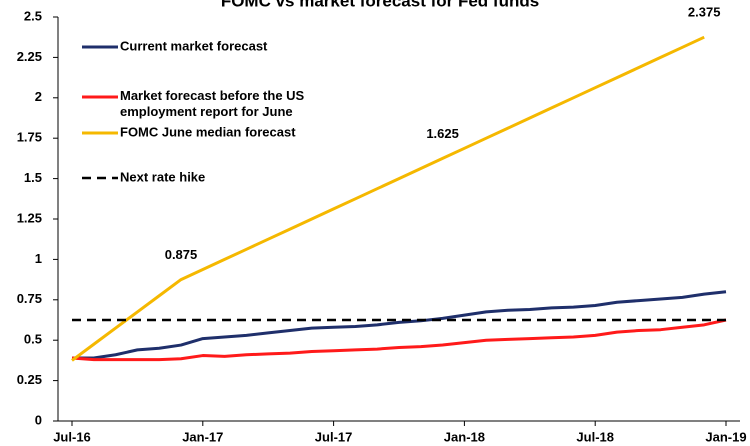 This screenshot has height=446, width=750. Describe the element at coordinates (595, 436) in the screenshot. I see `x-tick-label: Jul-18` at that location.